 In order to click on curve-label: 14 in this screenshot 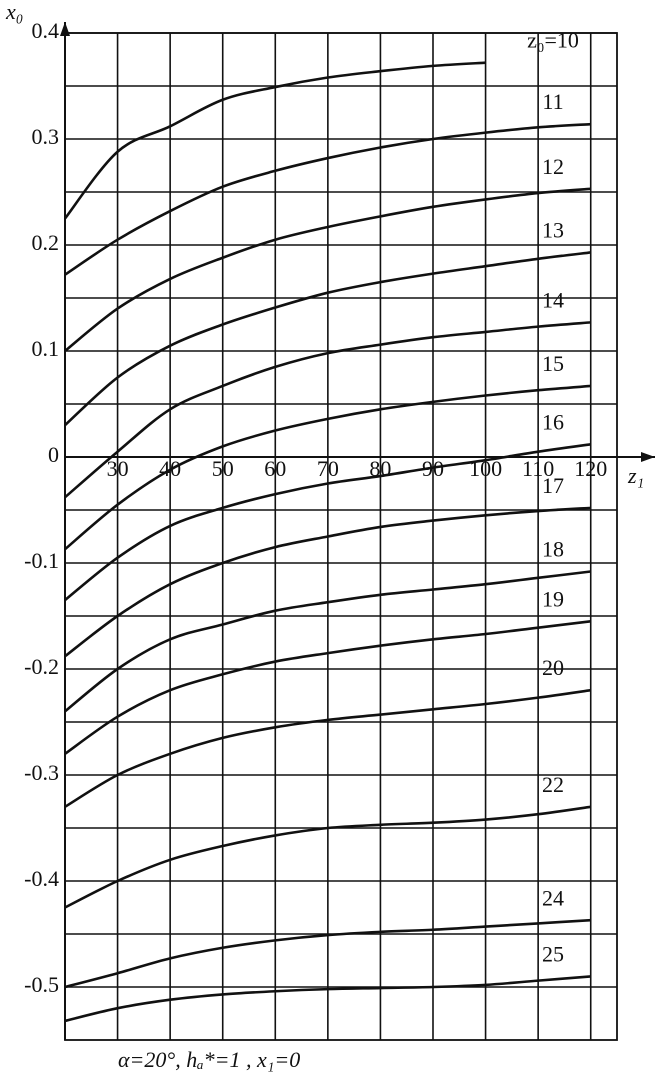, I will do `click(553, 299)`.